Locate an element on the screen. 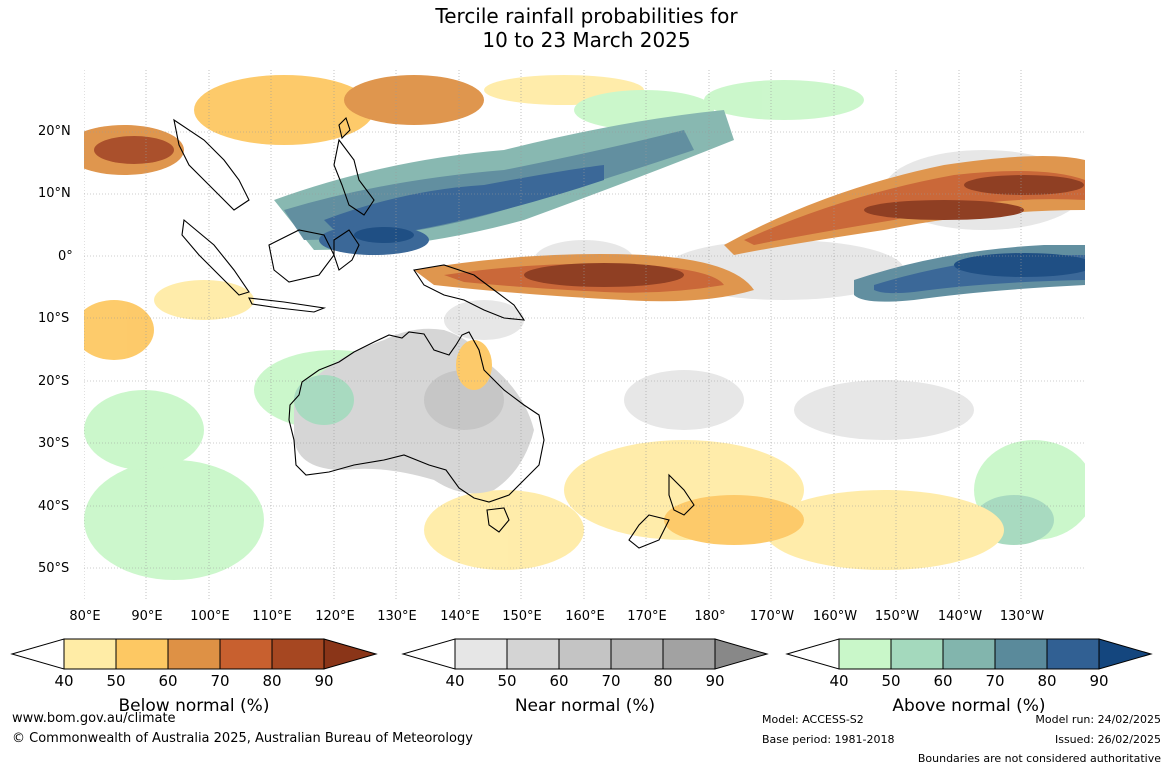 The width and height of the screenshot is (1173, 770). lon-label: 120°E is located at coordinates (335, 616).